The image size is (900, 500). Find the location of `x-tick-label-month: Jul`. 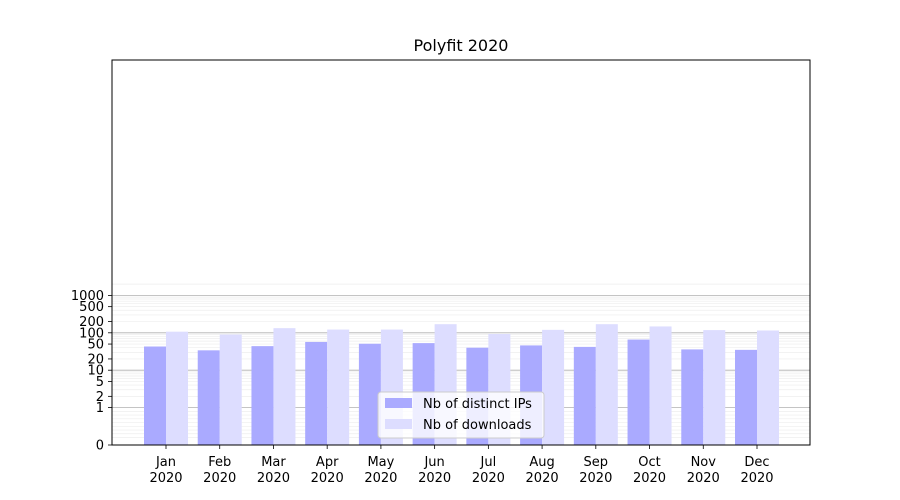

x-tick-label-month: Jul is located at coordinates (488, 462).